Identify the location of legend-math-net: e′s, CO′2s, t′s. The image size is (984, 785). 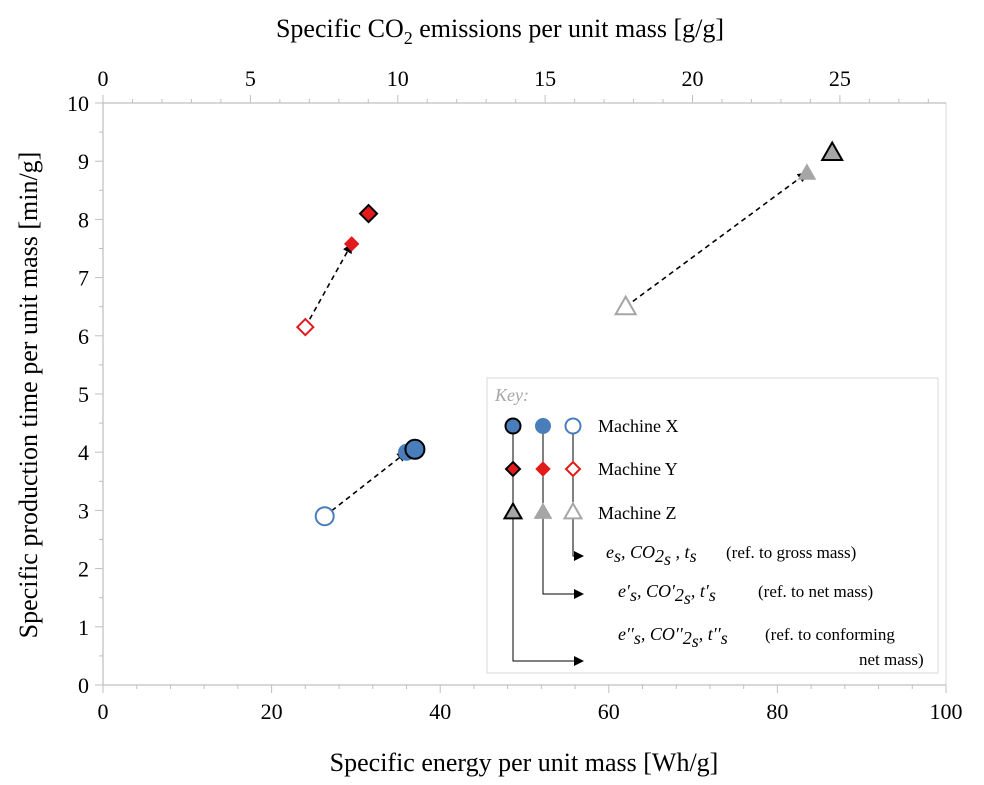
(667, 594).